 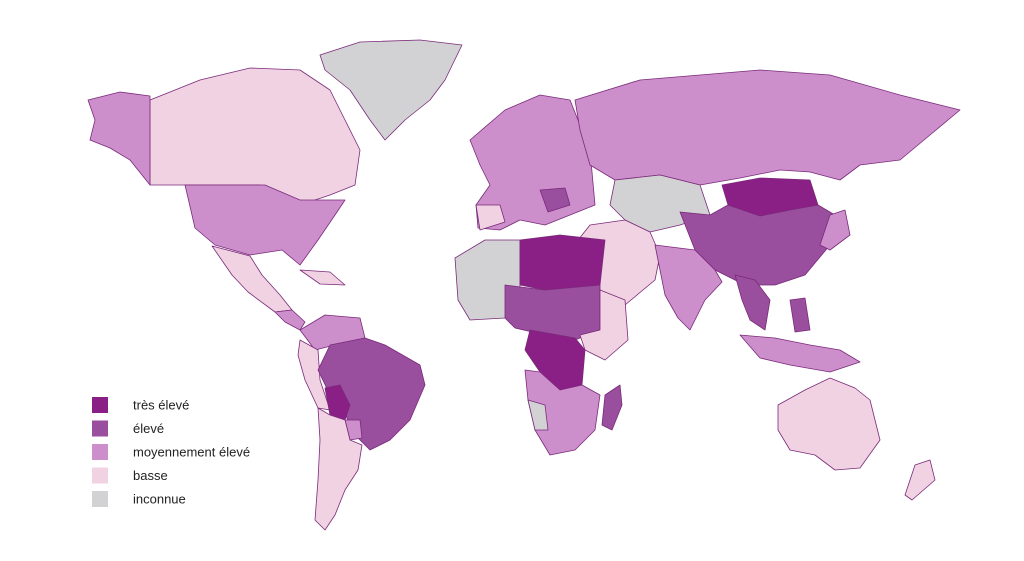 I want to click on legend-label: basse, so click(x=150, y=475).